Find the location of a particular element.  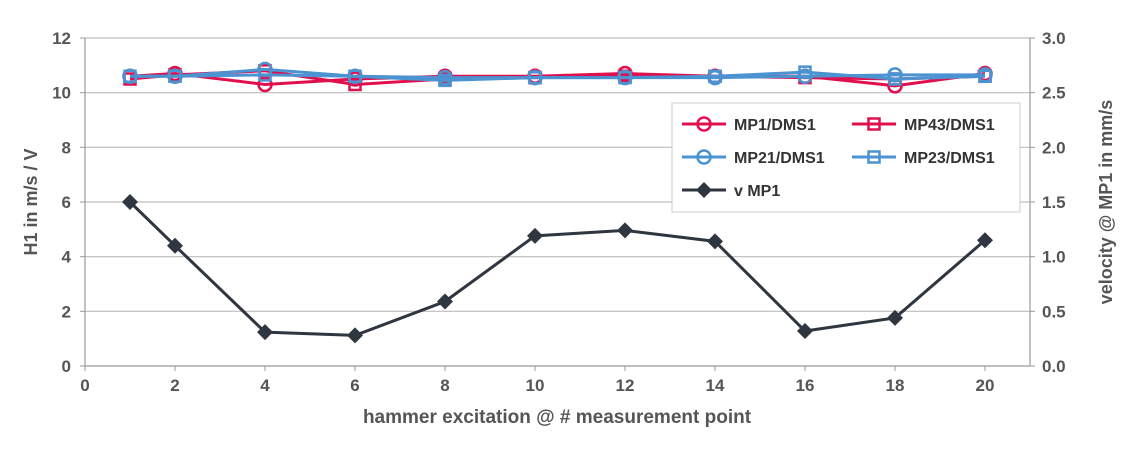

x-tick-label: 0 is located at coordinates (84, 385).